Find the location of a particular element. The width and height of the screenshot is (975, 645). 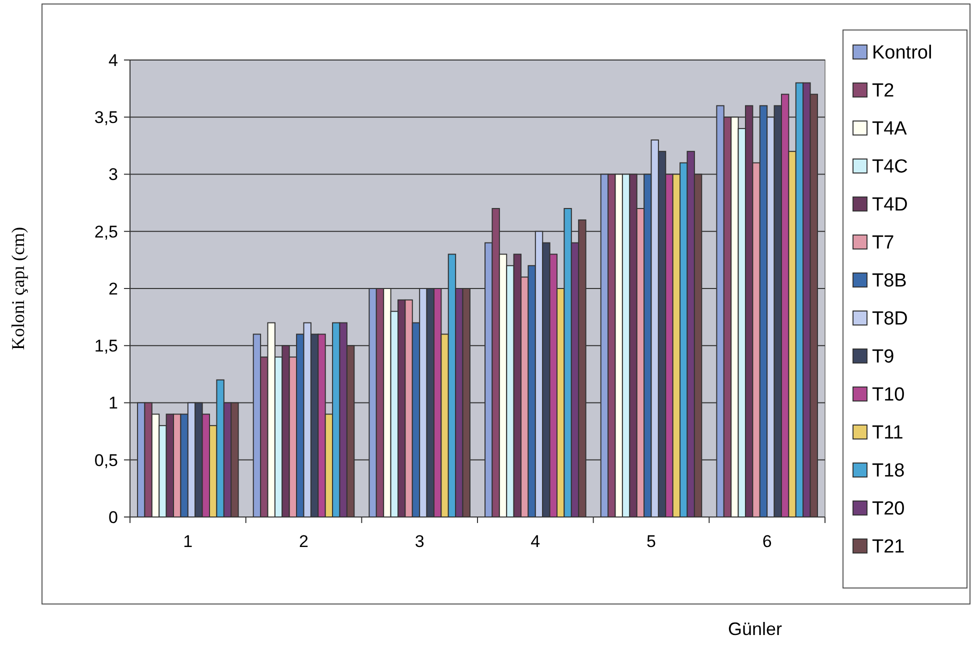

x-tick-label: 4 is located at coordinates (535, 541).